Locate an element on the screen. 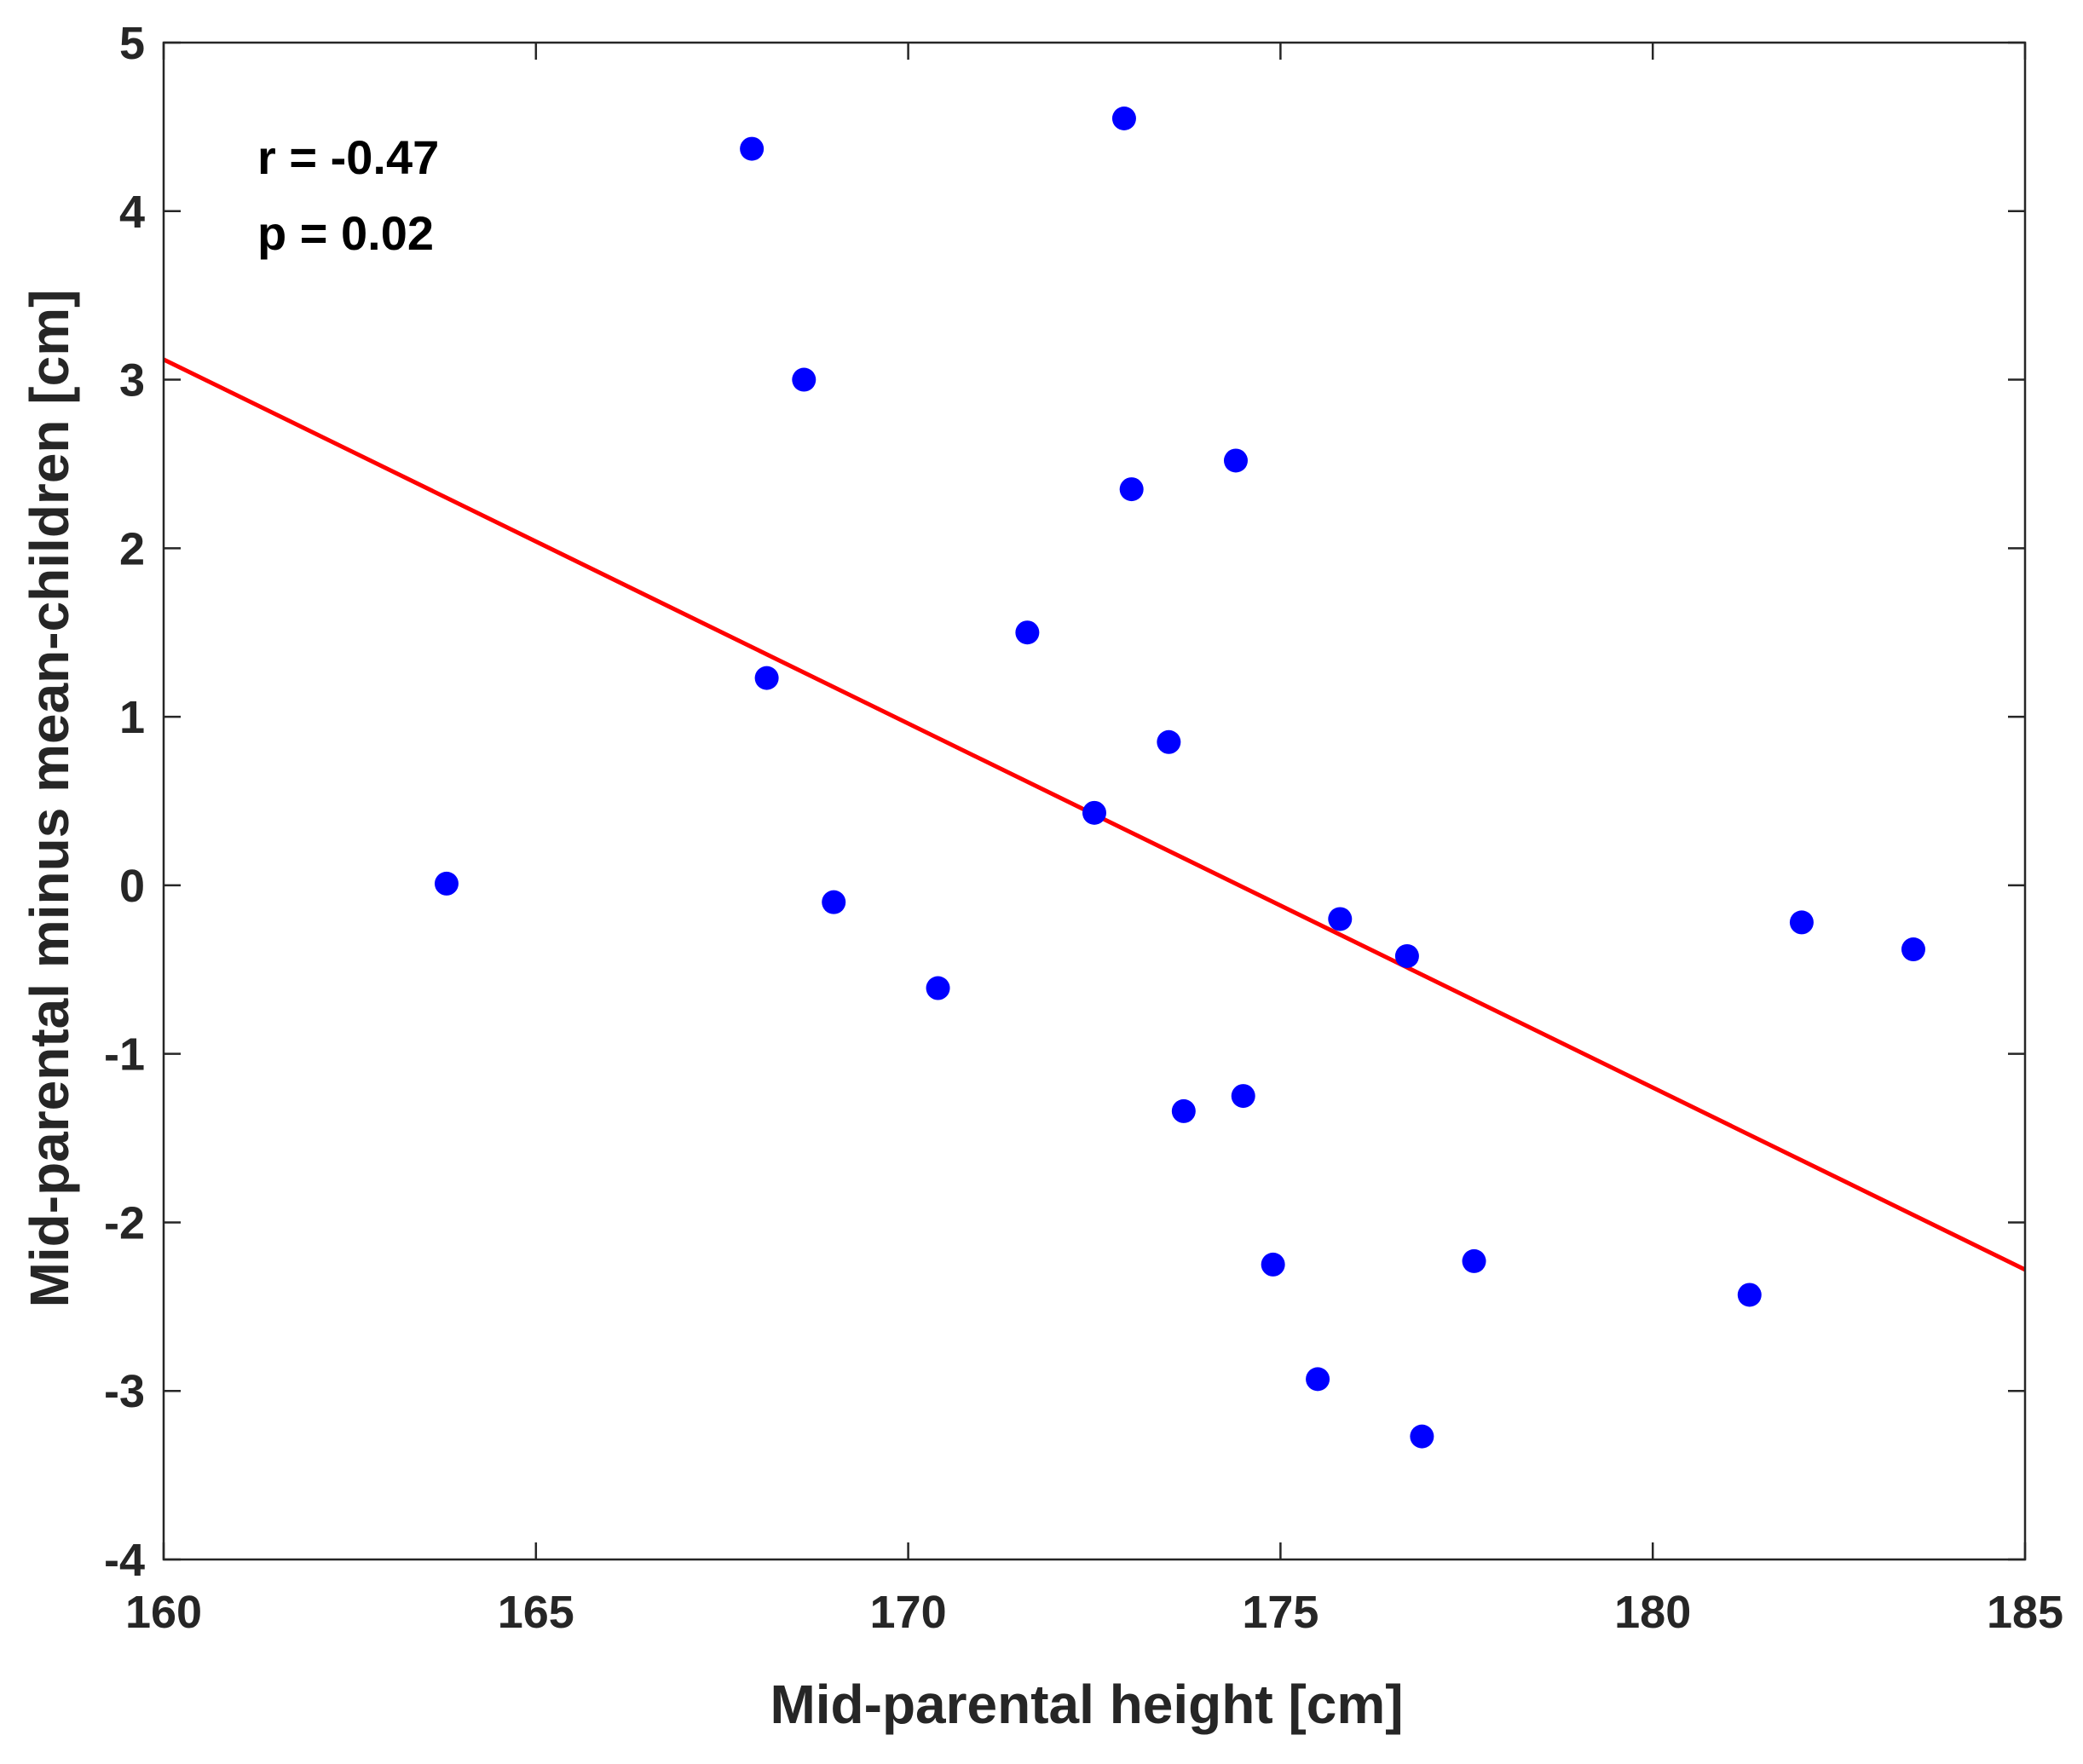 Image resolution: width=2083 pixels, height=1764 pixels. x-tick-label: 170 is located at coordinates (908, 1612).